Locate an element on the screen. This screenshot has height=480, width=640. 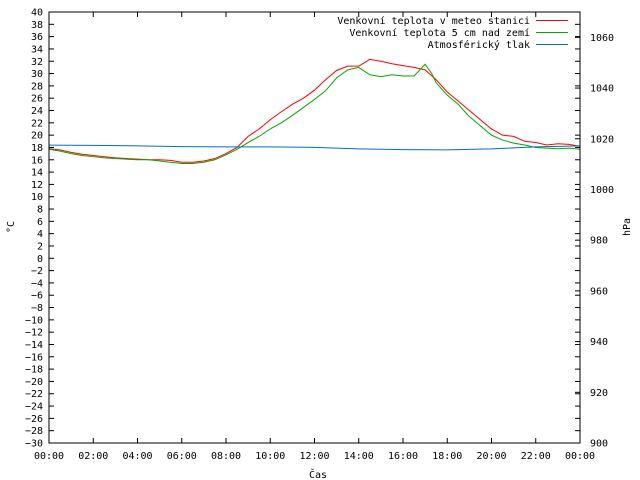
series-line-pressure is located at coordinates (314, 147).